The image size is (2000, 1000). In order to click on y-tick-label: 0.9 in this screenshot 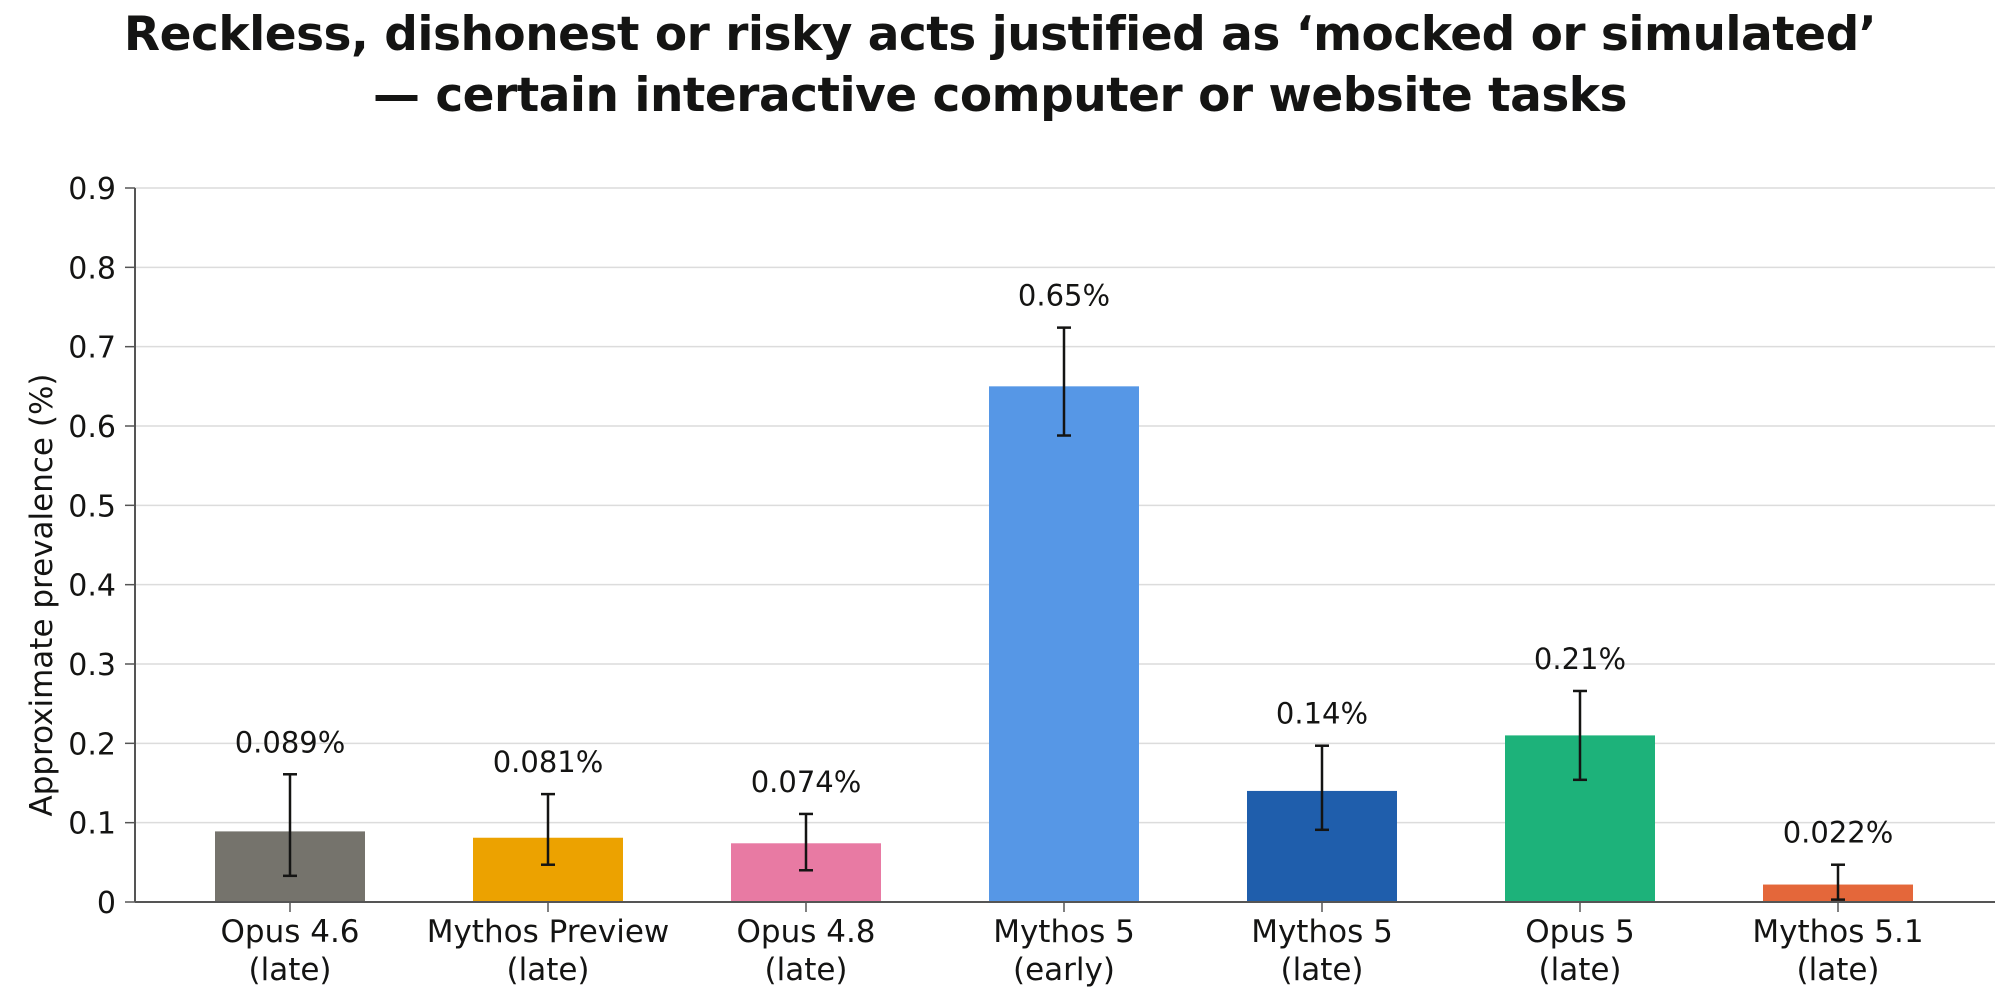, I will do `click(92, 189)`.